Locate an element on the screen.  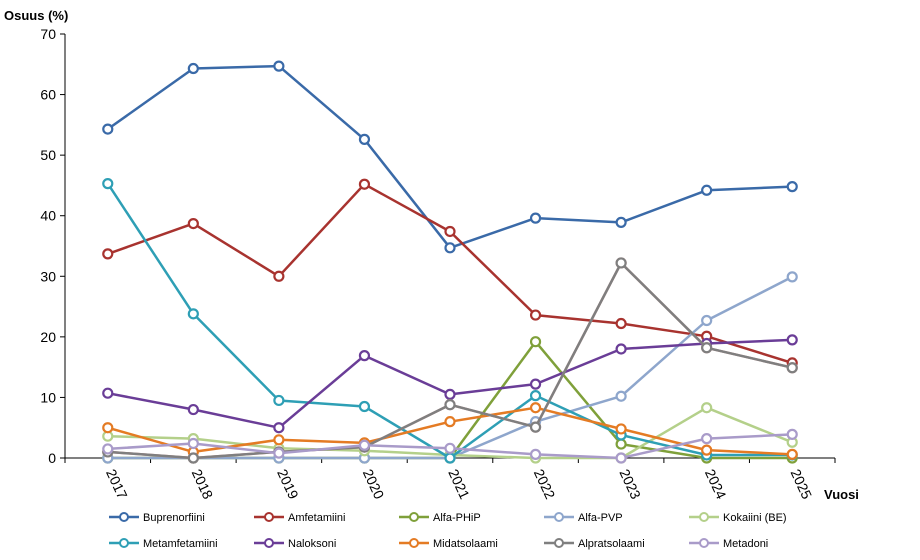
legend-item: Midatsolaami is located at coordinates (448, 544).